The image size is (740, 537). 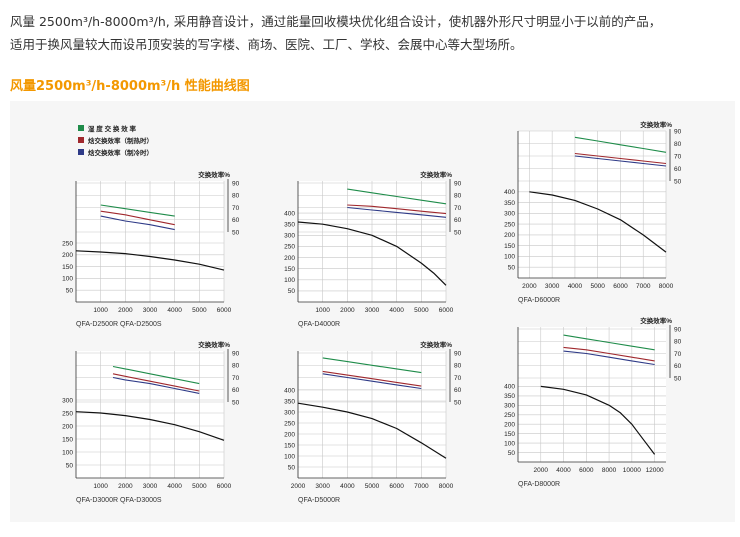 What do you see at coordinates (539, 484) in the screenshot?
I see `model-label: QFA-D8000R` at bounding box center [539, 484].